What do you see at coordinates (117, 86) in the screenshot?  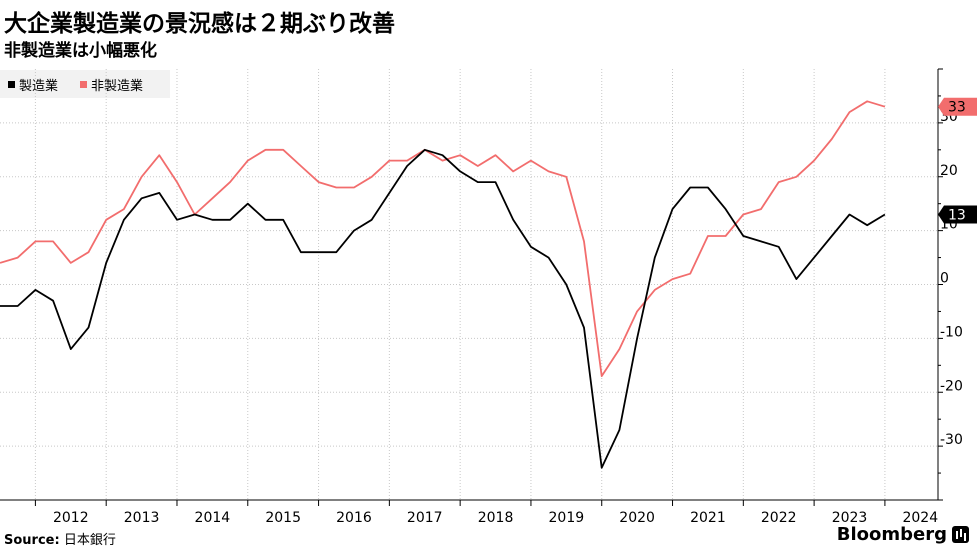 I see `legend-label-non-manufacturing: 非製造業` at bounding box center [117, 86].